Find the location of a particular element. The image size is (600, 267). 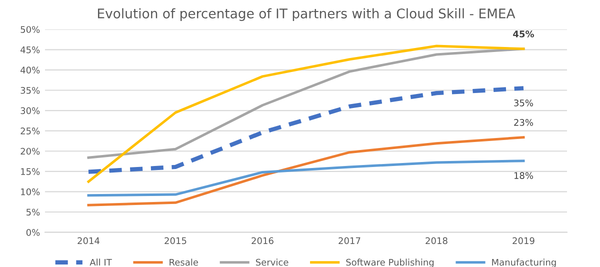

data-label: 23% is located at coordinates (524, 122).